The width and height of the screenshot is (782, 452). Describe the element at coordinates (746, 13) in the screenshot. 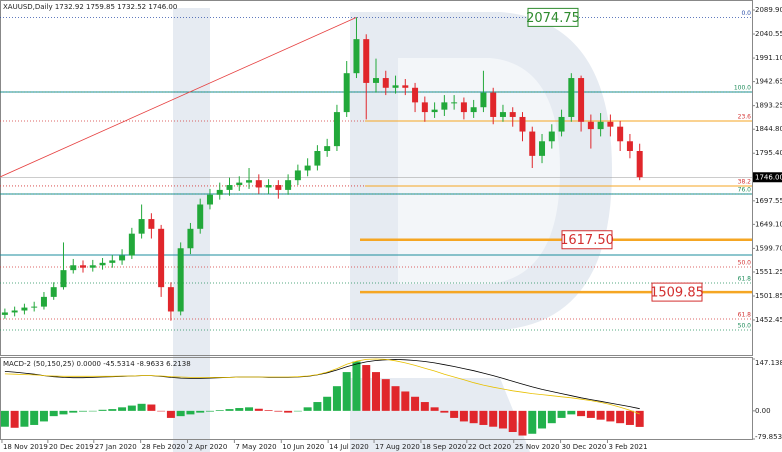

I see `fib-label: 0.0` at that location.